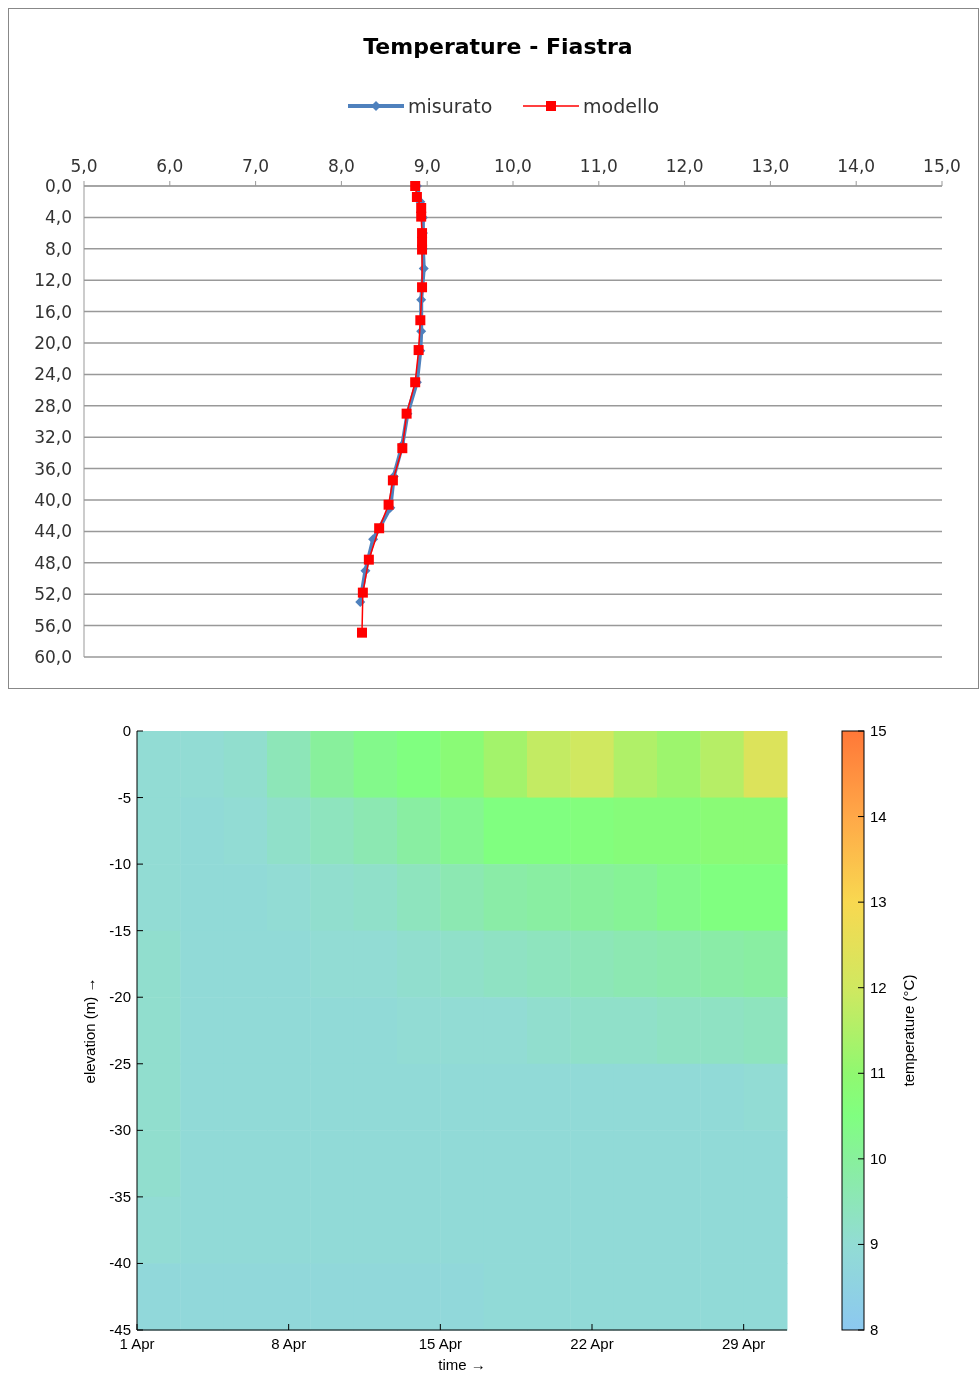  I want to click on legend-label: modello, so click(621, 106).